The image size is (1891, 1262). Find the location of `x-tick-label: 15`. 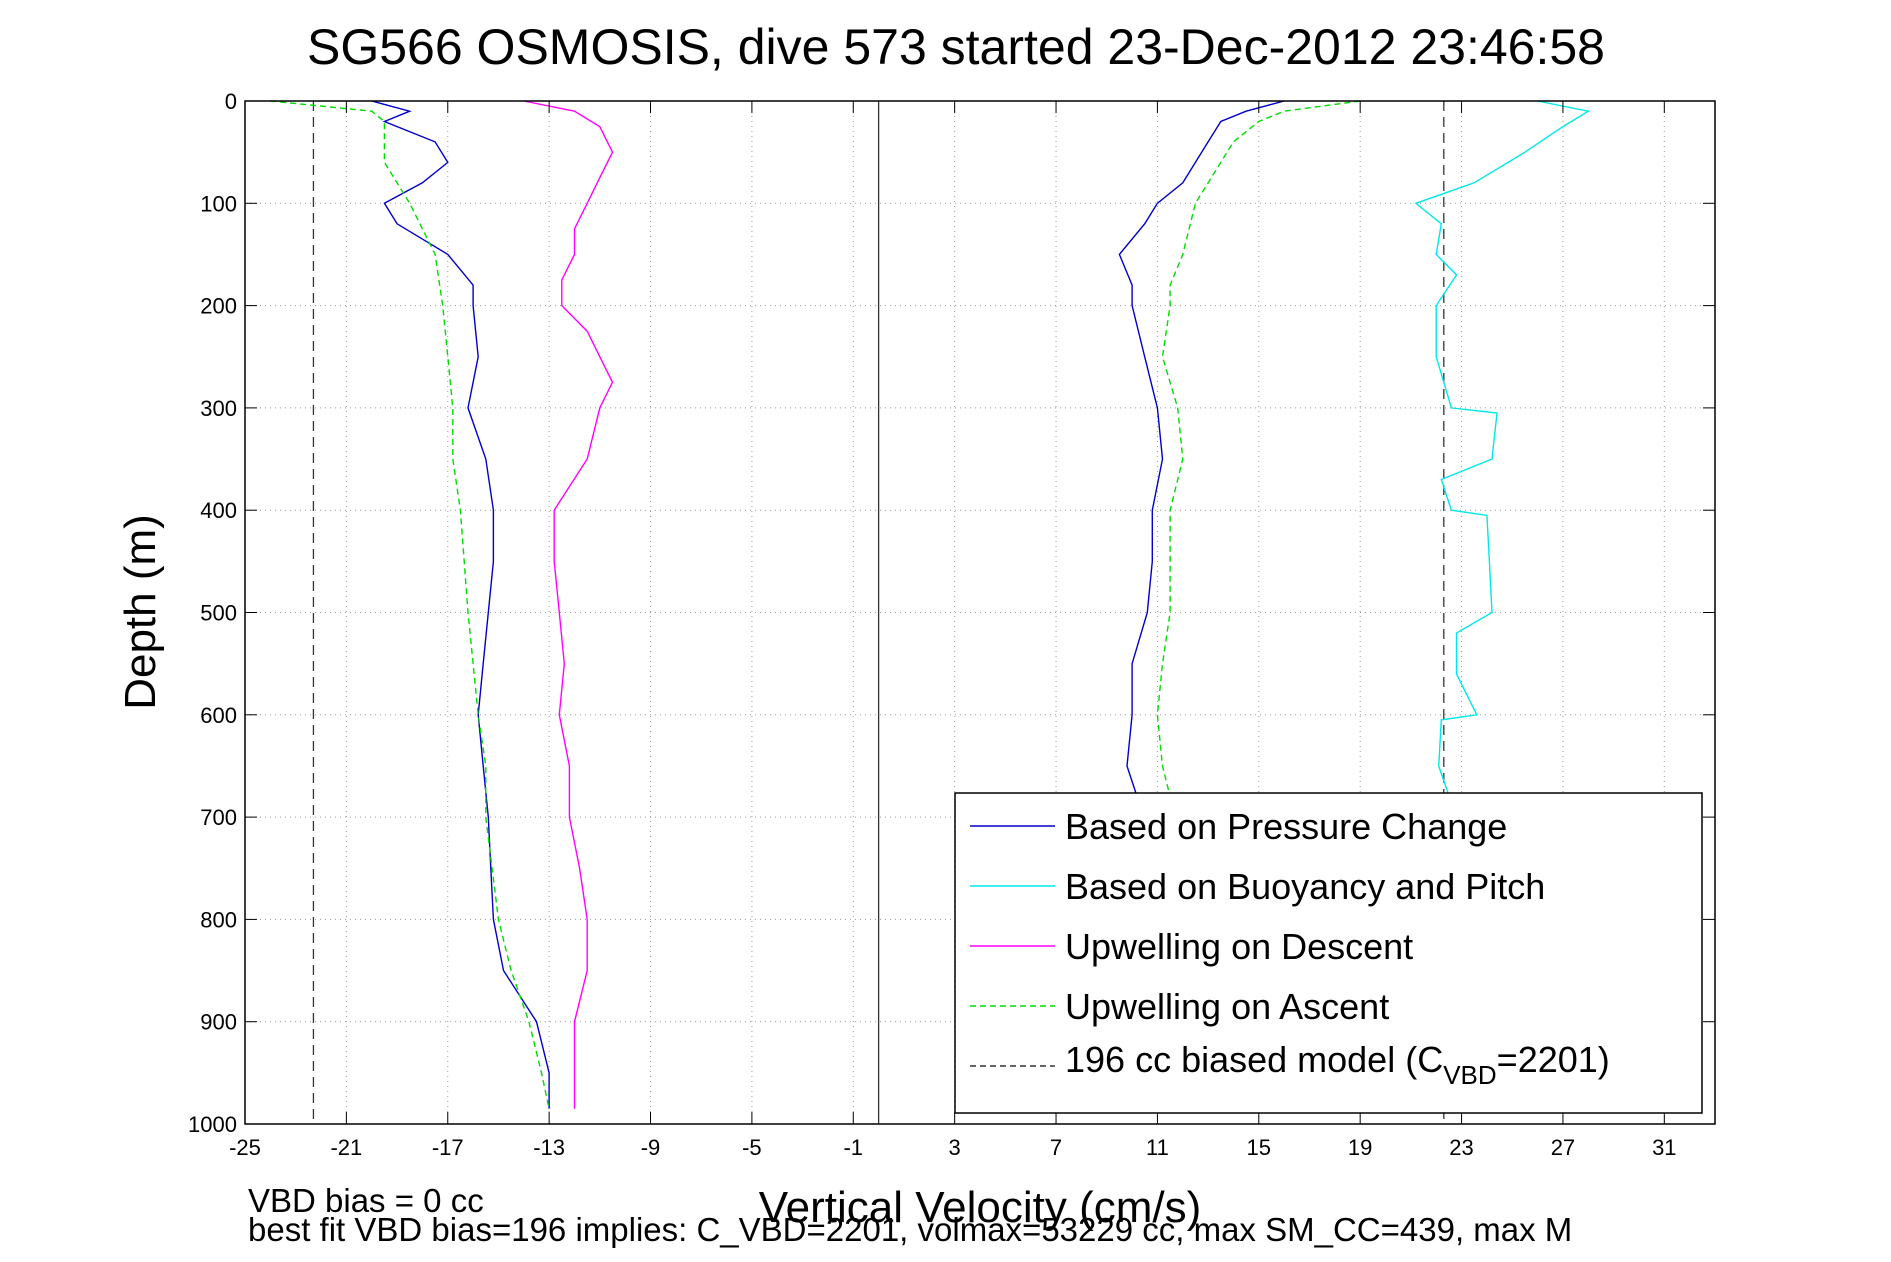

x-tick-label: 15 is located at coordinates (1259, 1147).